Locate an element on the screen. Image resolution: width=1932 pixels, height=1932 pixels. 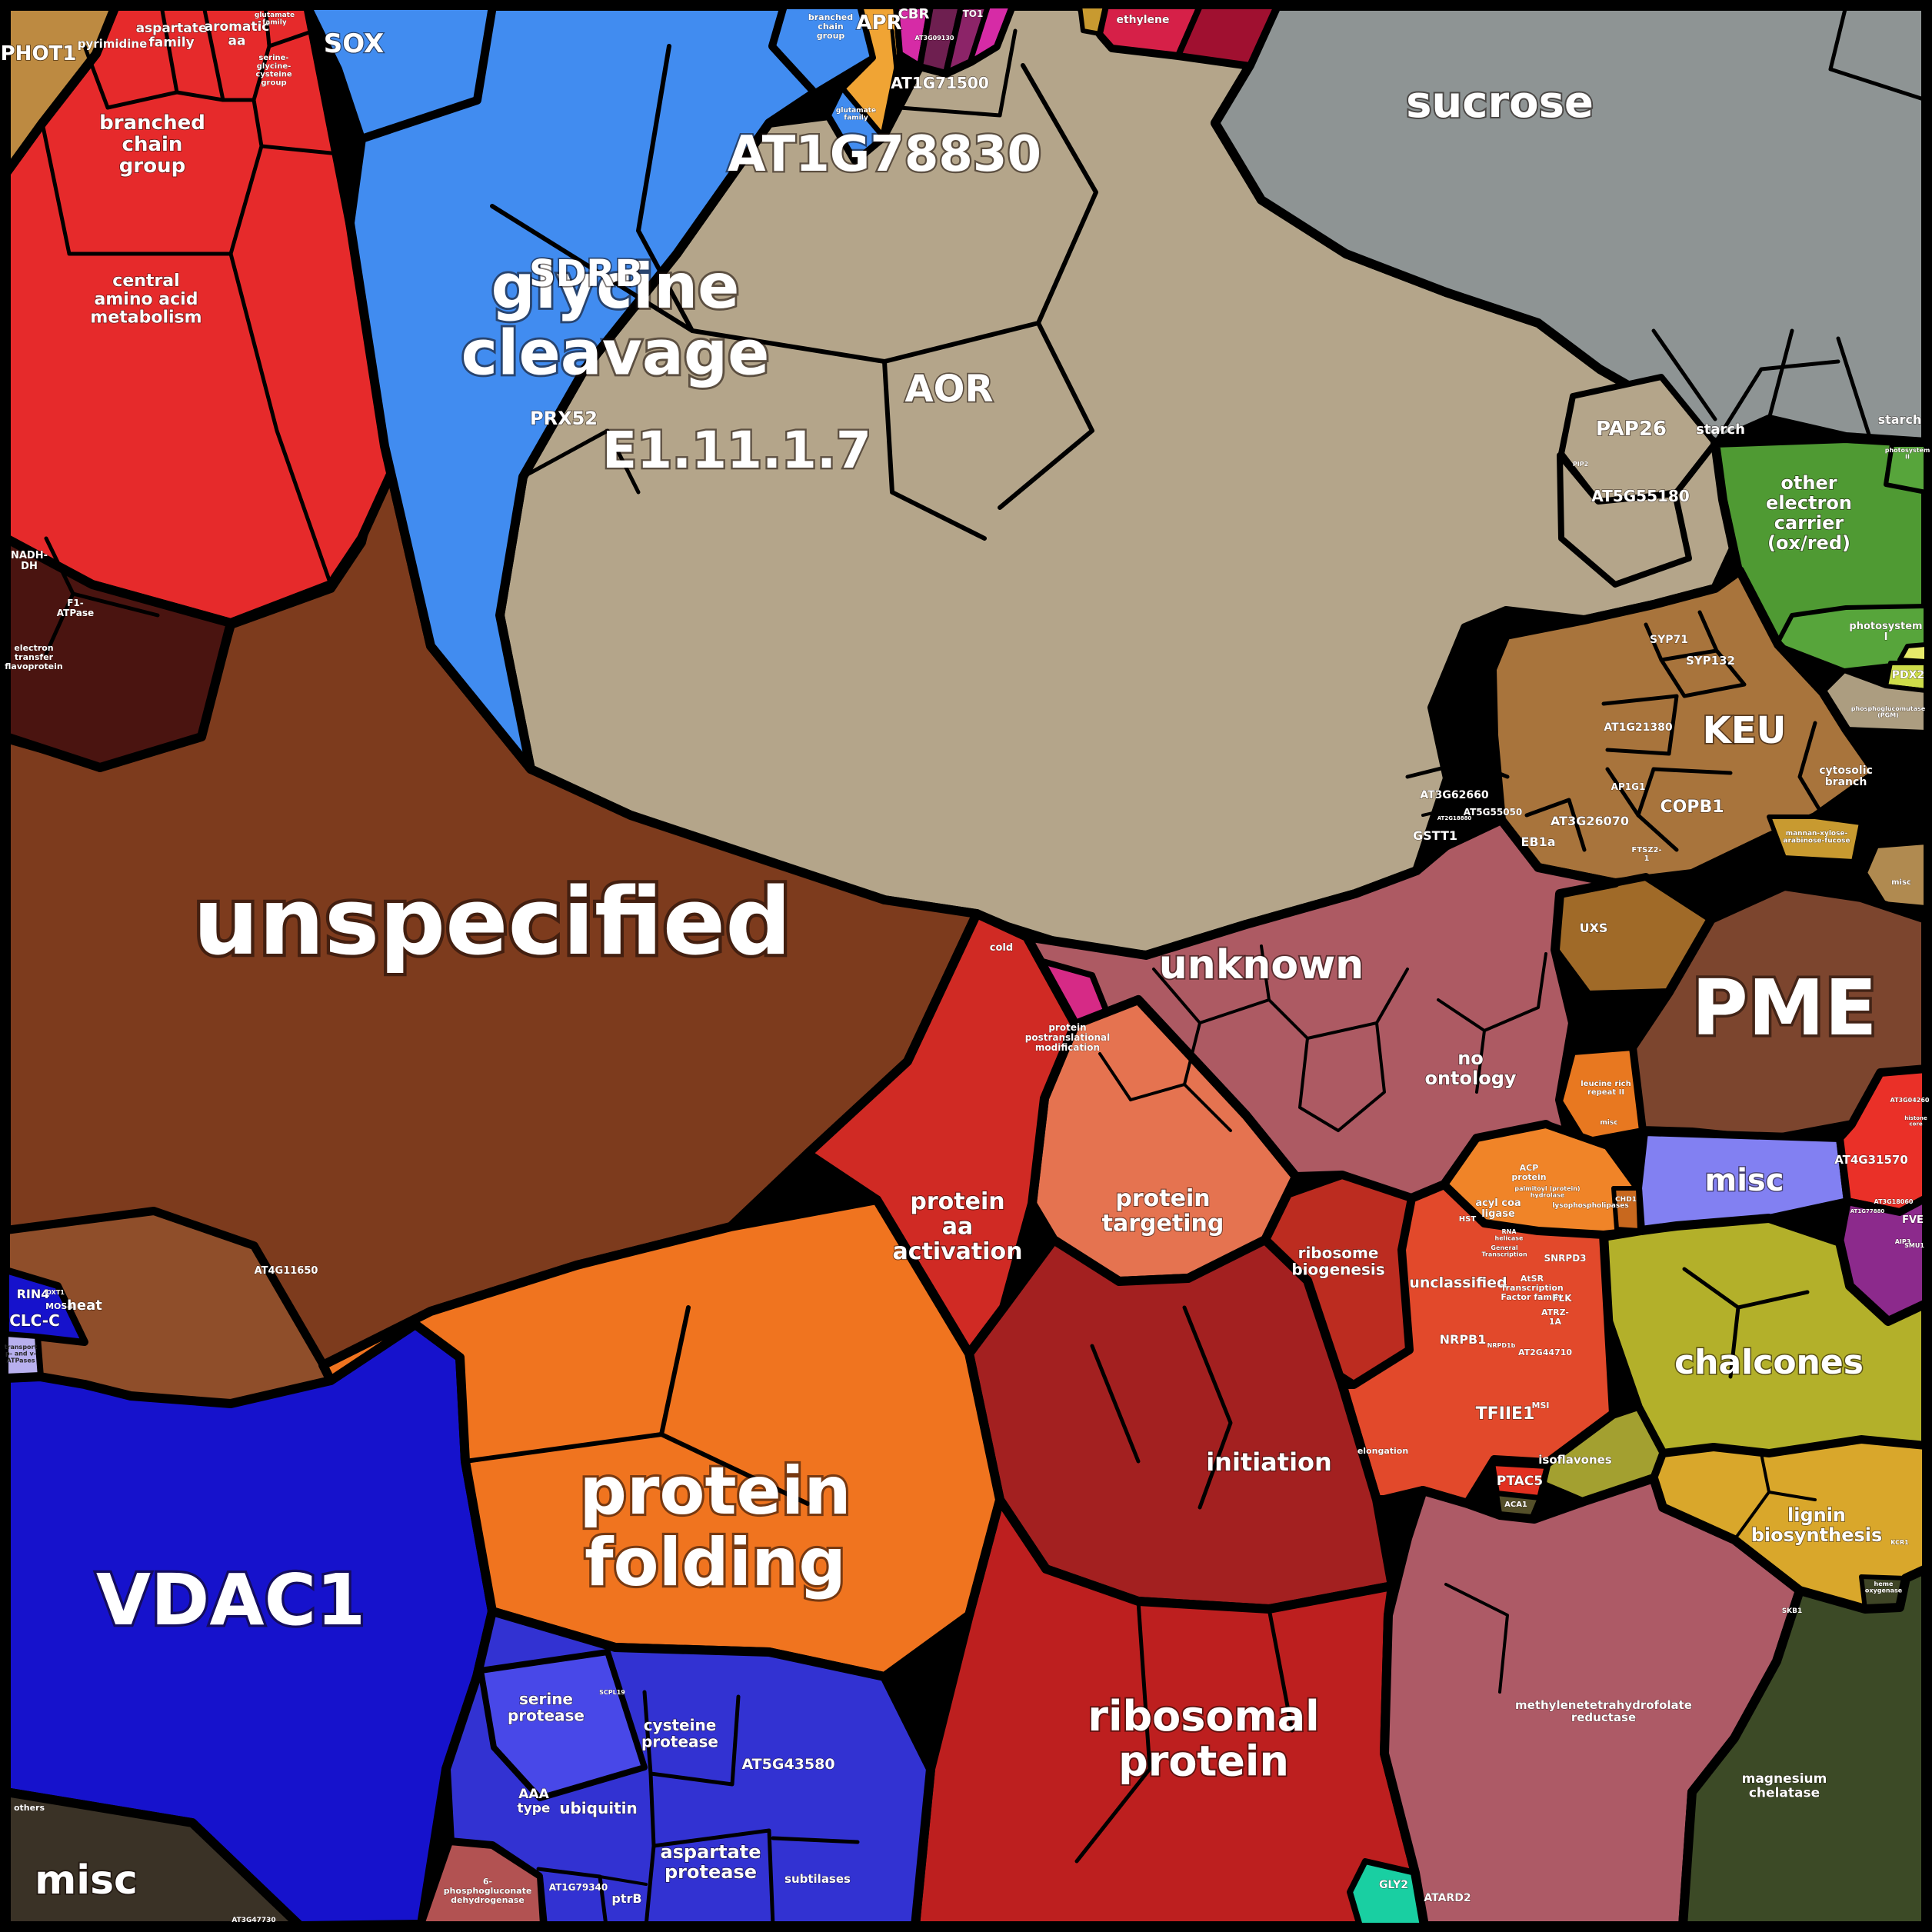
label-chd1: CHD1 is located at coordinates (1626, 1200).